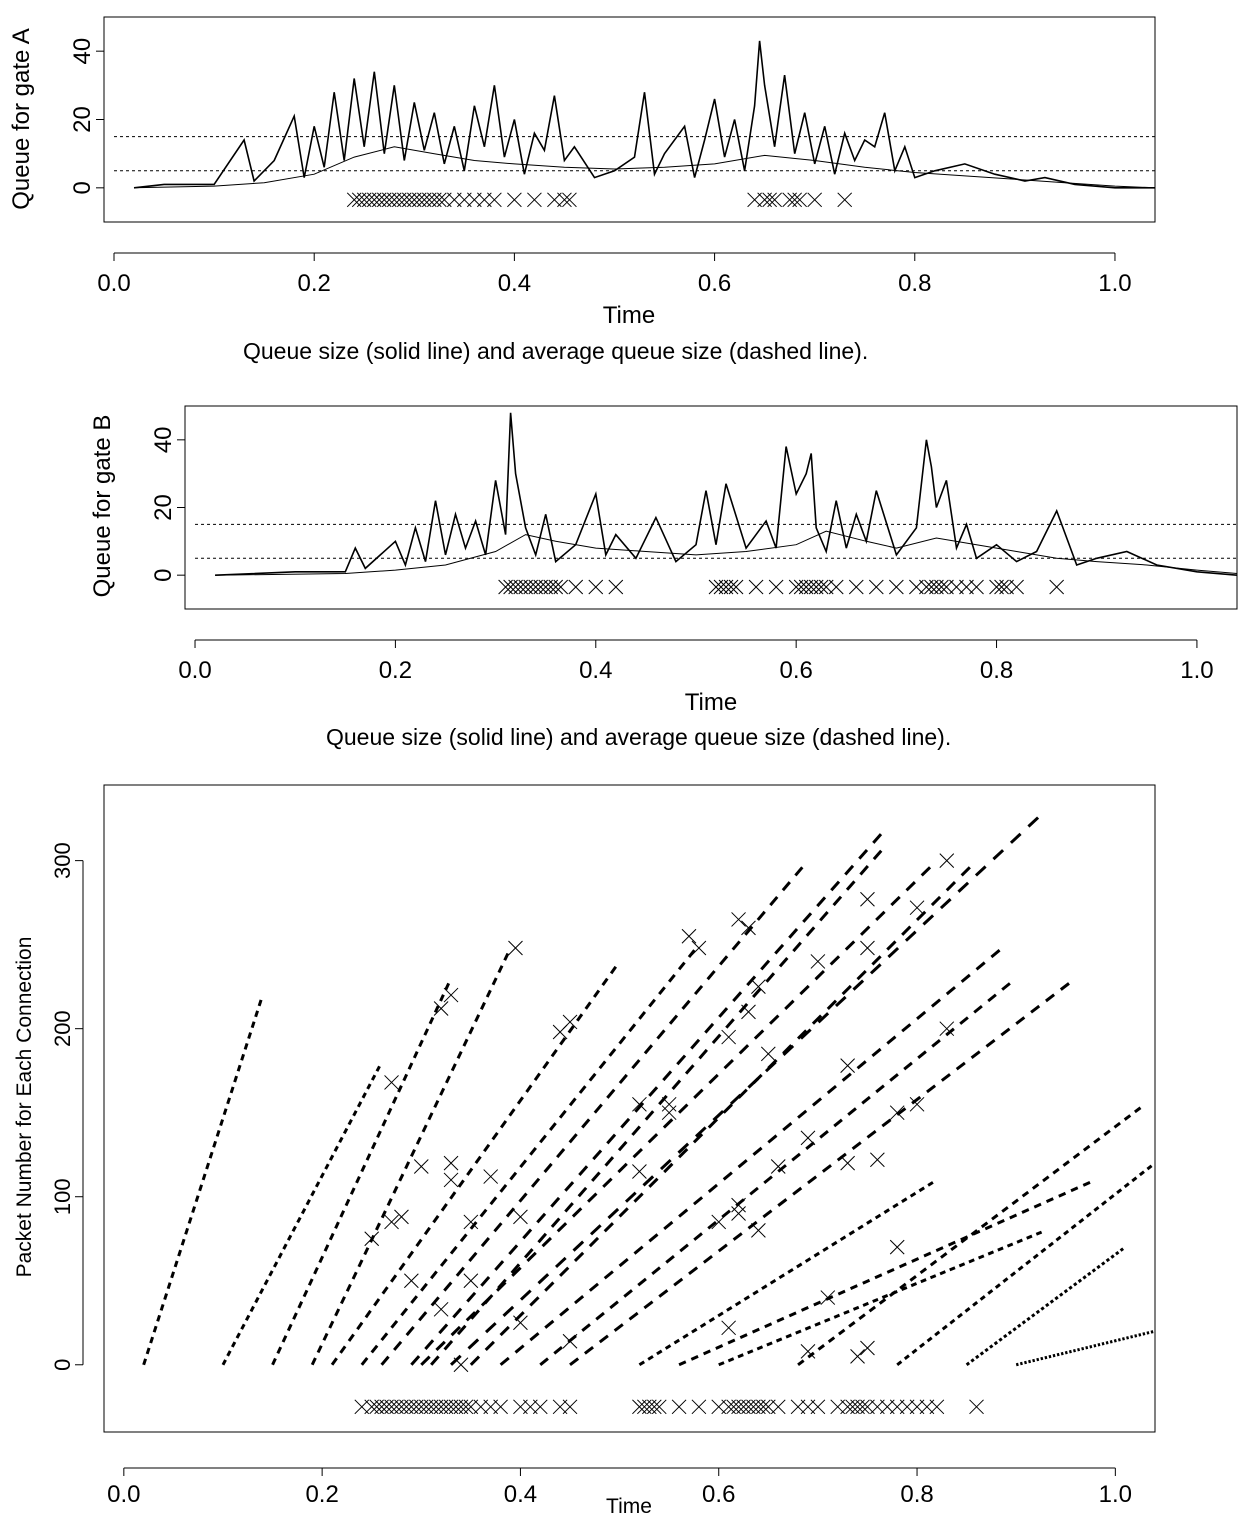 Image resolution: width=1243 pixels, height=1519 pixels. Describe the element at coordinates (82, 51) in the screenshot. I see `gate-a-y-tick-label: 40` at that location.